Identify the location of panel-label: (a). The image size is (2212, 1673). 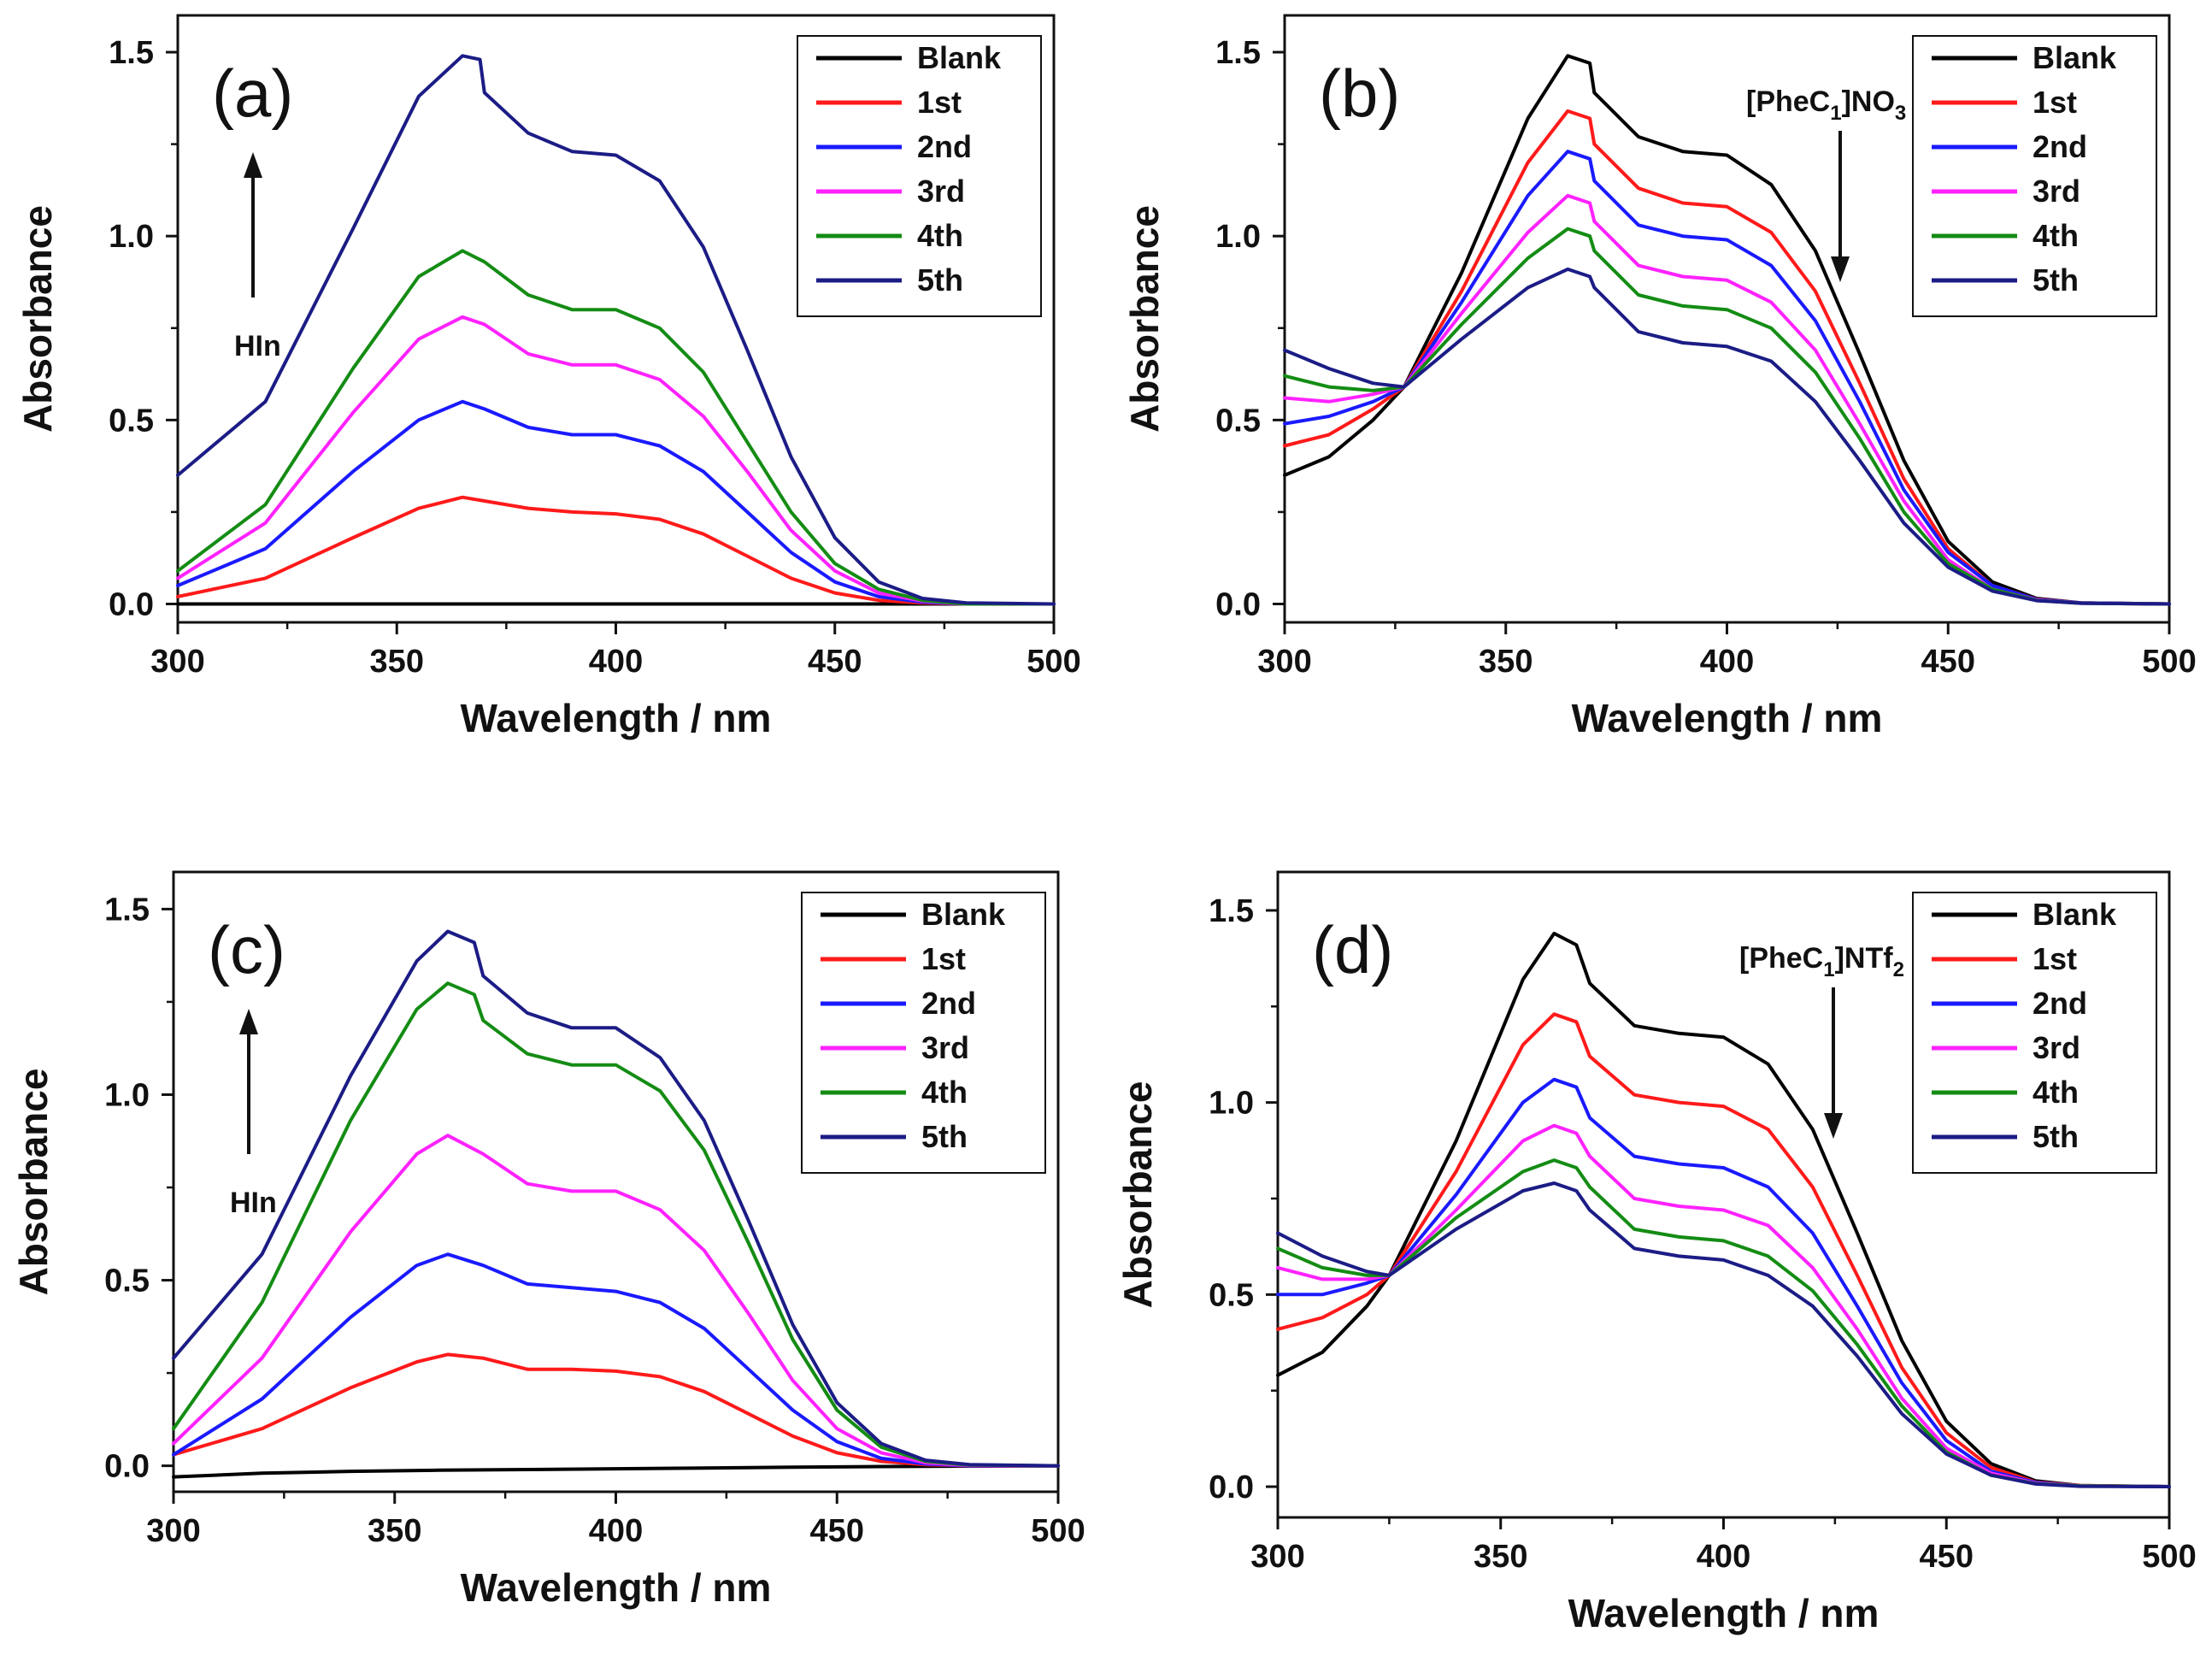
(252, 93).